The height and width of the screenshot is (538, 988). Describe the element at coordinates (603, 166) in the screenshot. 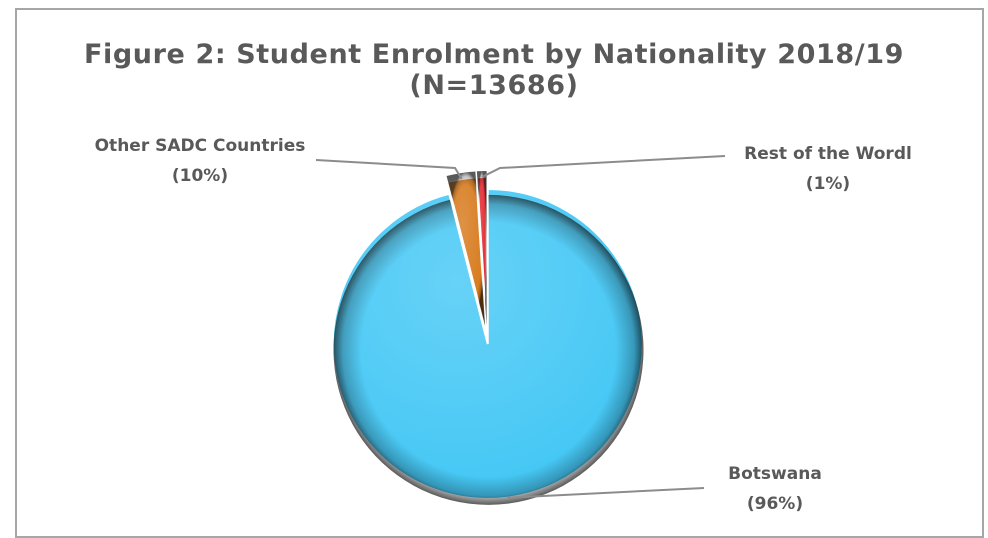

I see `leader-rest-of-world` at that location.